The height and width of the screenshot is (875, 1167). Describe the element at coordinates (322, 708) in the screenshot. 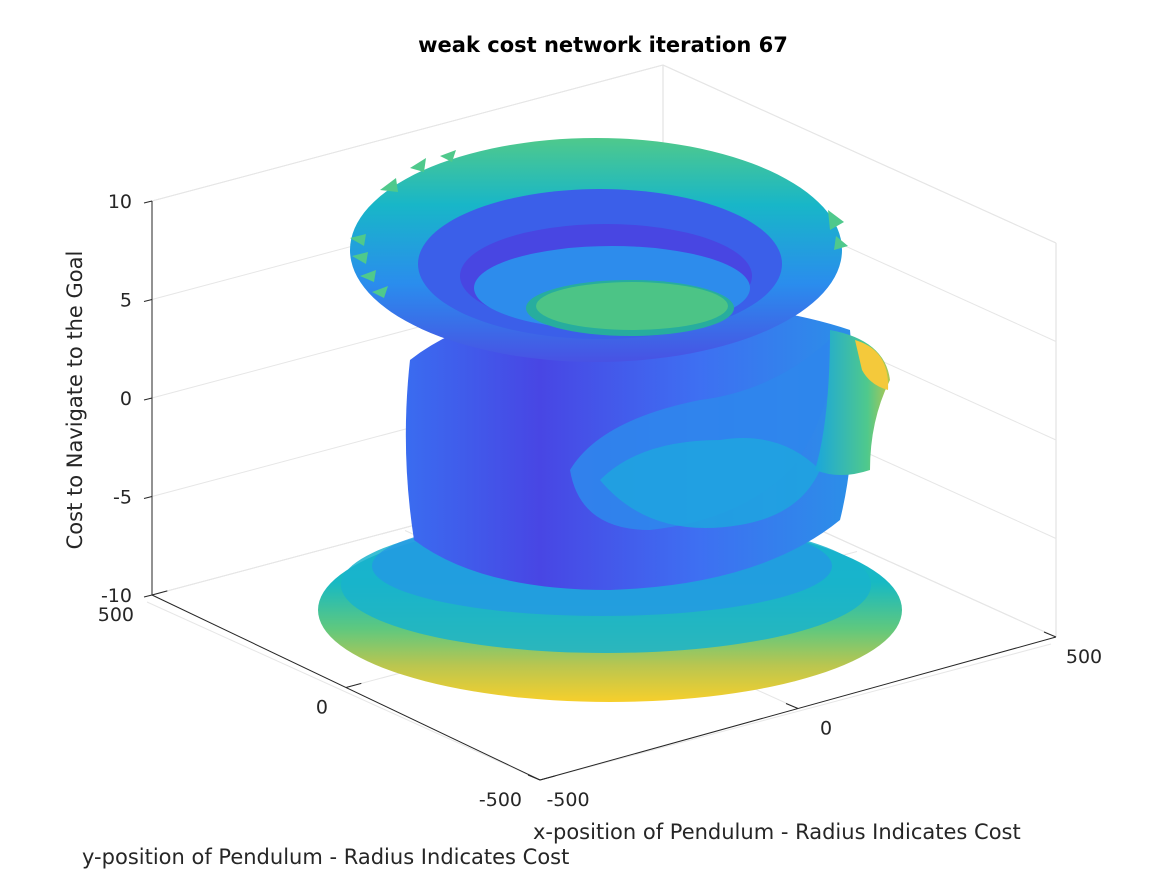

I see `y-tick-label: 0` at that location.